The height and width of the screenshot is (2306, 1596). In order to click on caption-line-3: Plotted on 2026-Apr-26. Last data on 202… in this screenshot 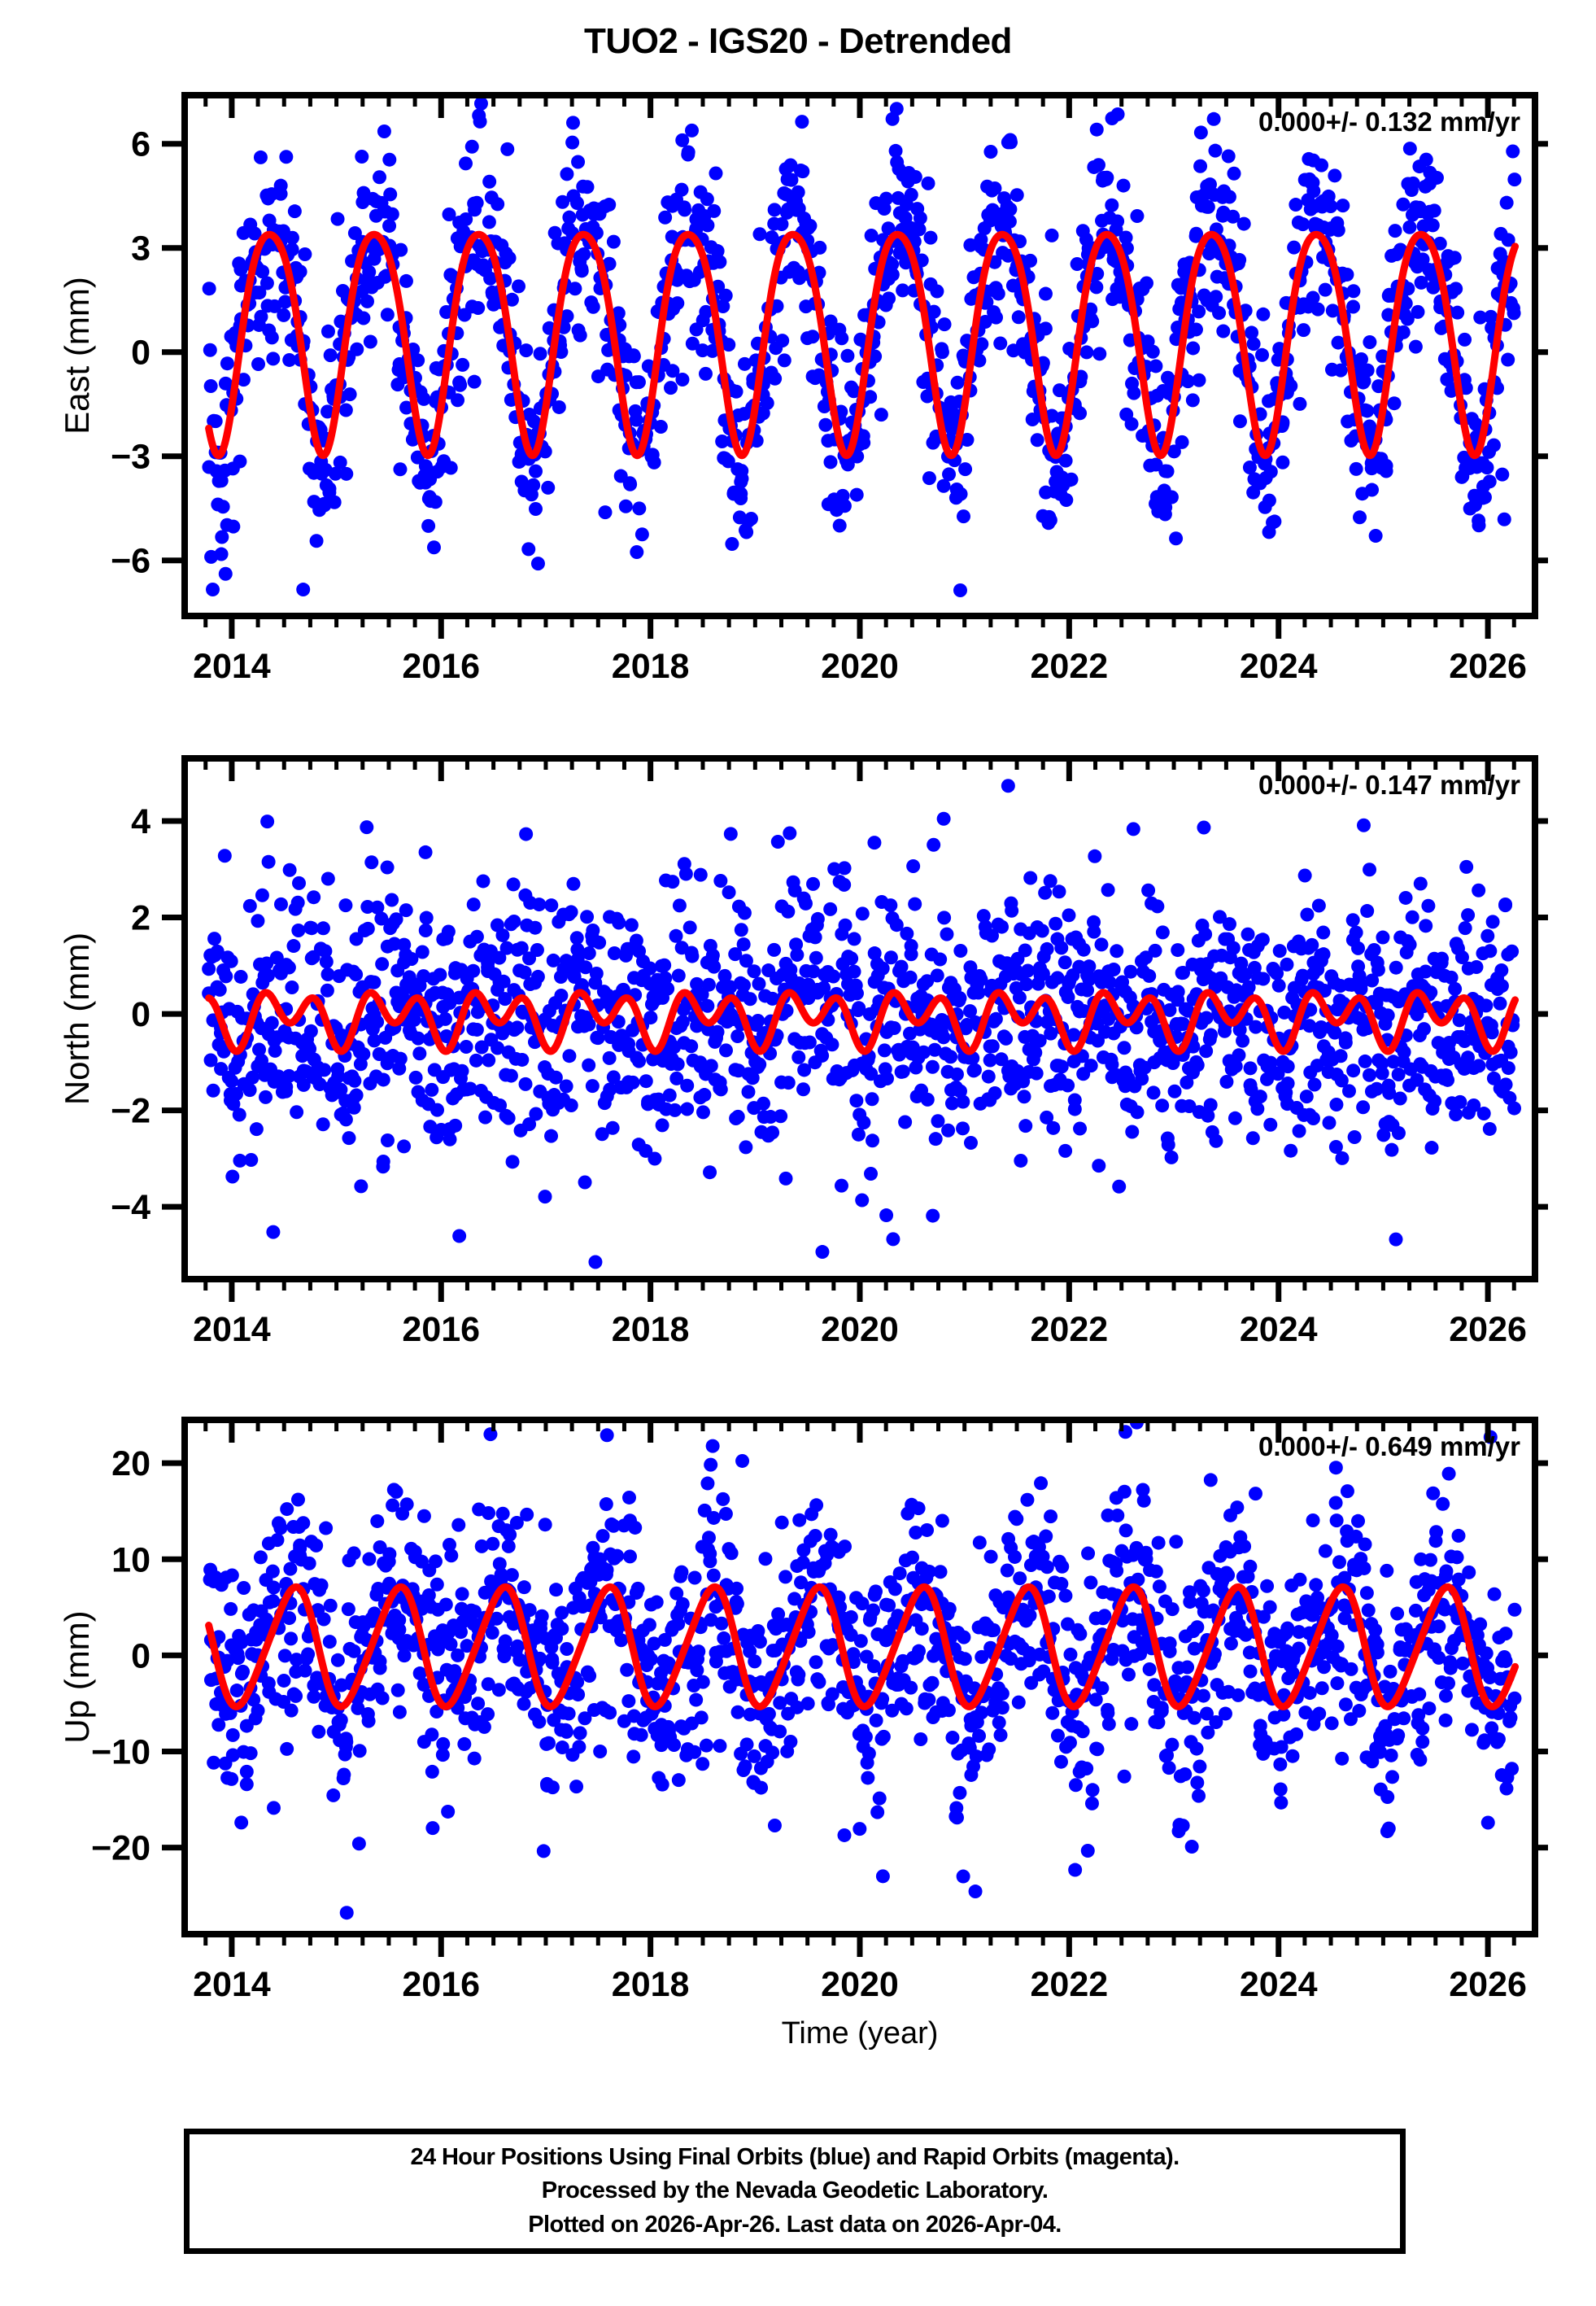, I will do `click(795, 2224)`.